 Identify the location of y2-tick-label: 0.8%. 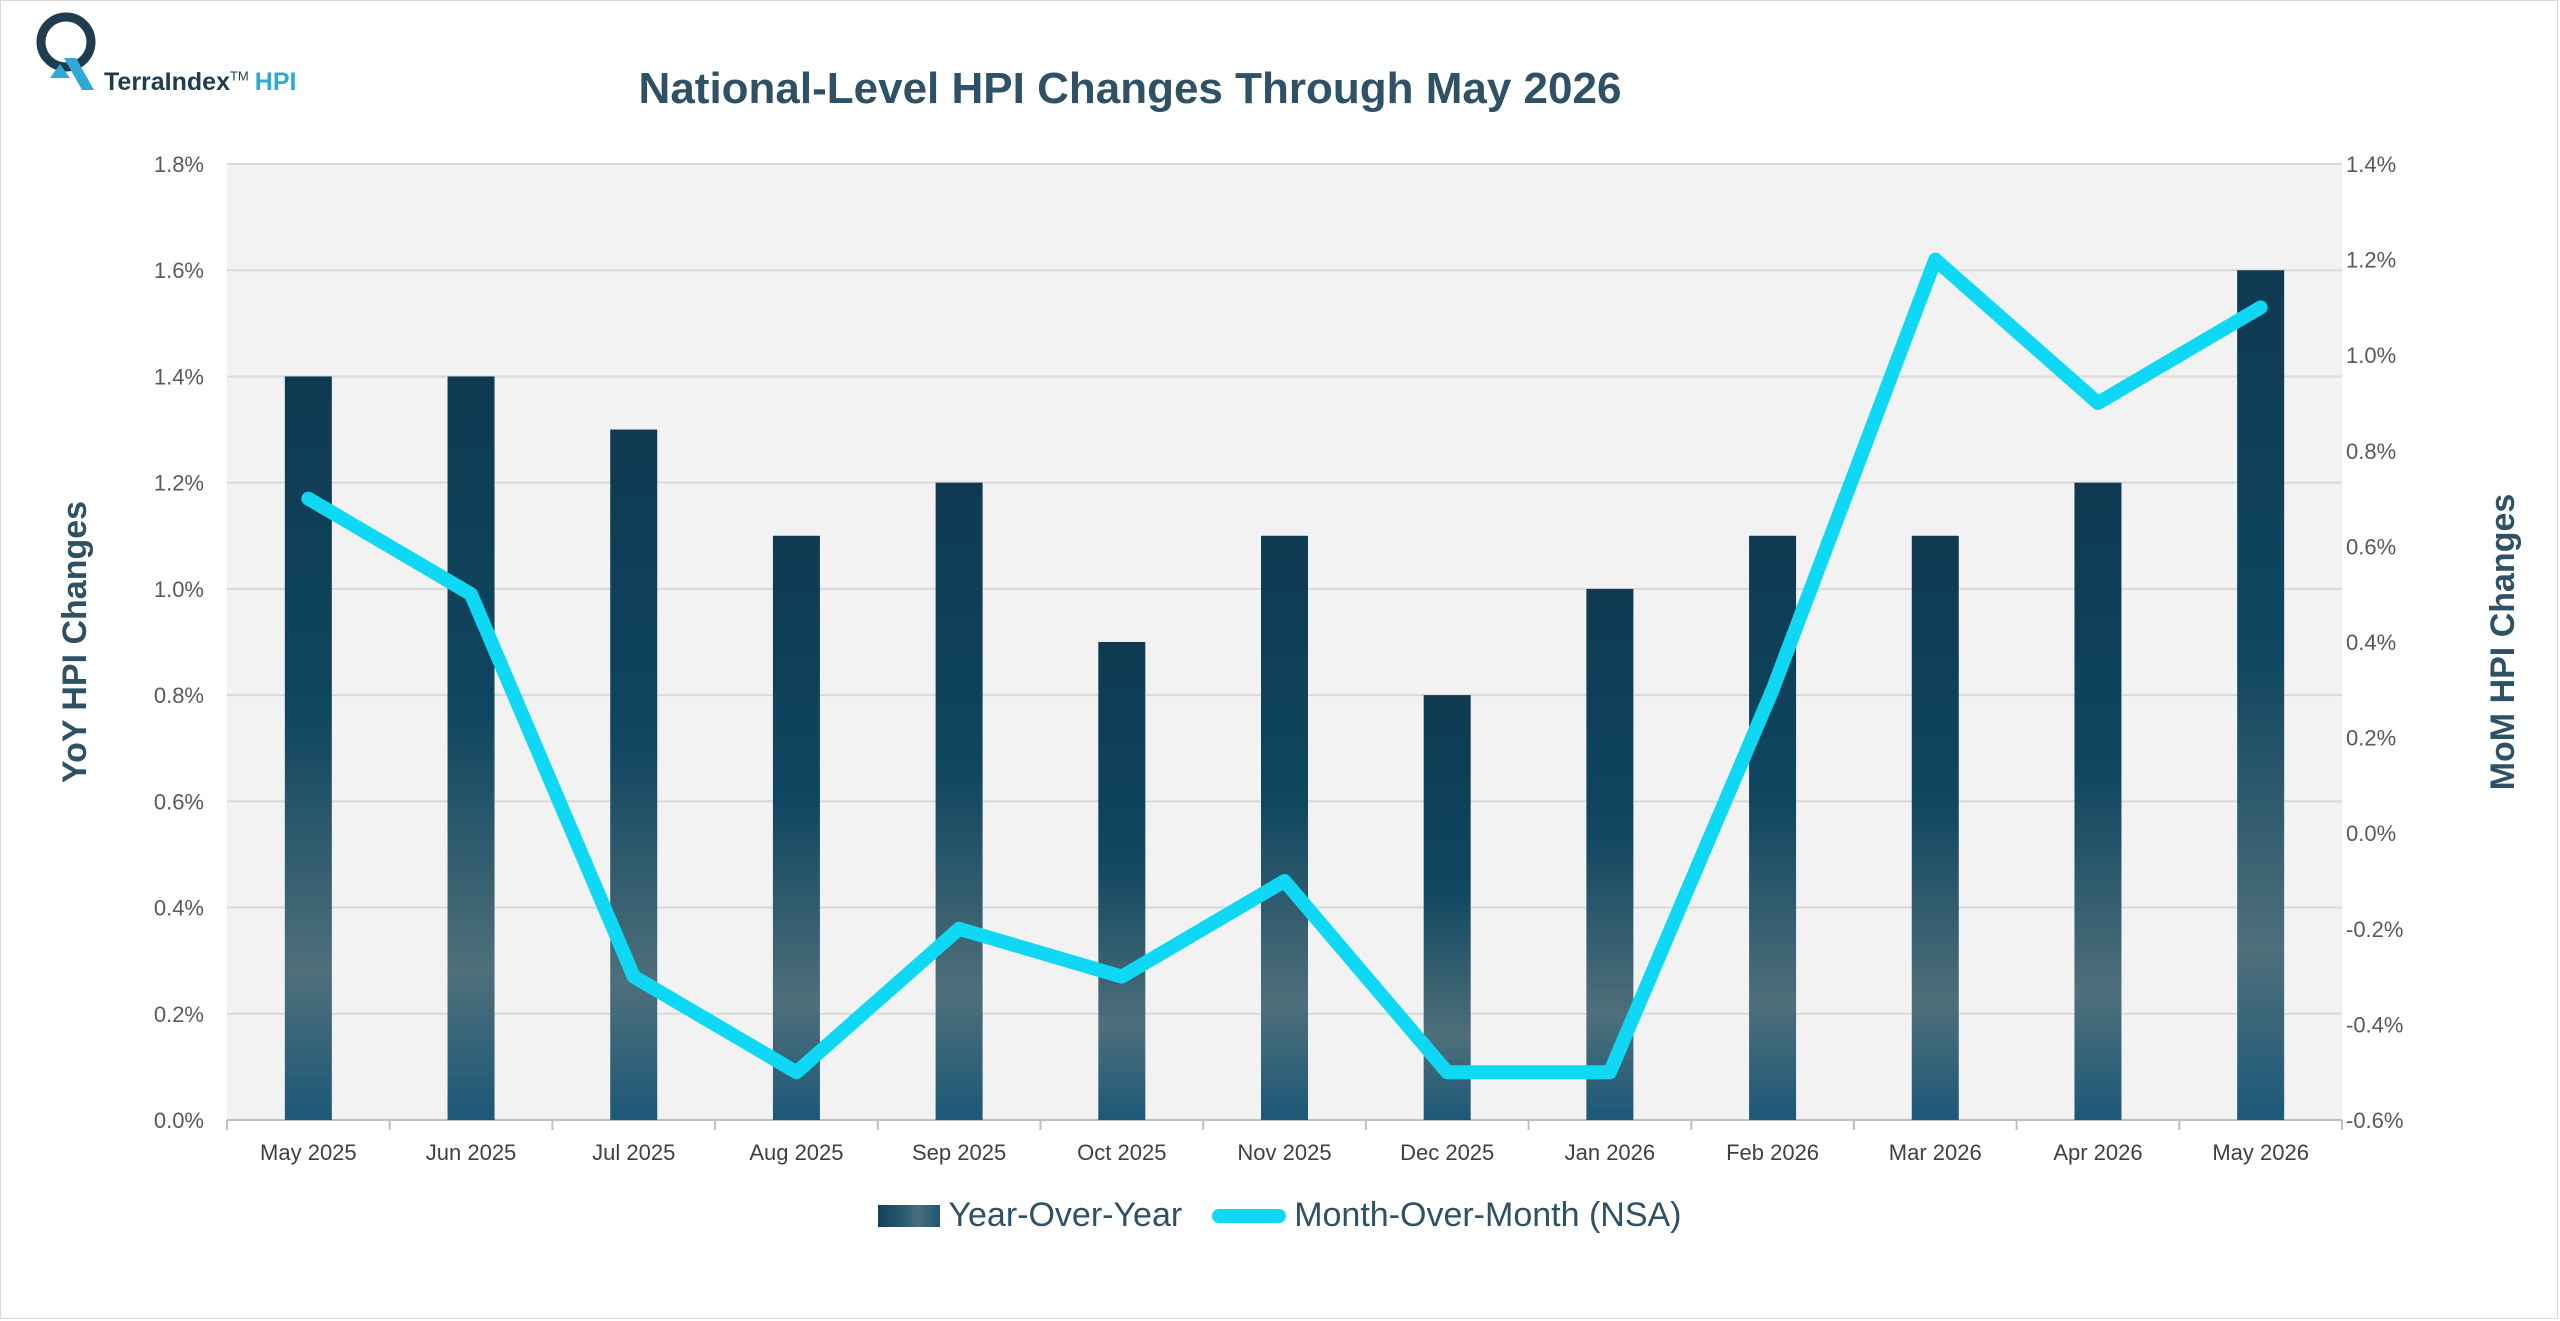
(2371, 451).